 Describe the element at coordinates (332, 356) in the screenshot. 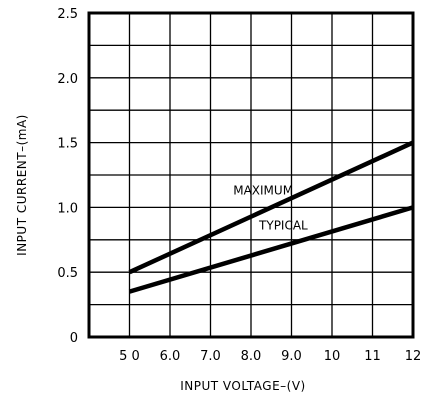

I see `x-tick-label: 10` at that location.